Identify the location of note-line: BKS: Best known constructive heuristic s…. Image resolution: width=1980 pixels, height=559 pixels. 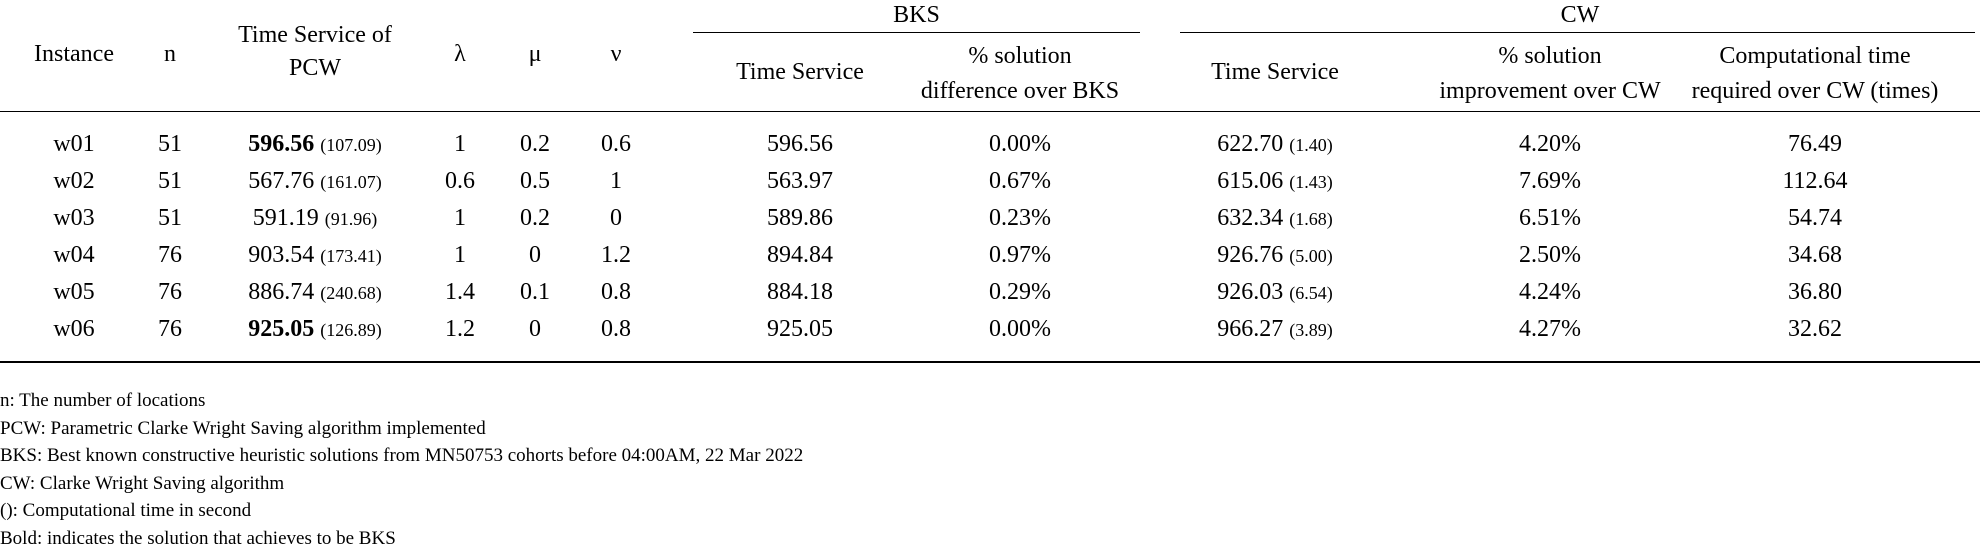
(402, 456).